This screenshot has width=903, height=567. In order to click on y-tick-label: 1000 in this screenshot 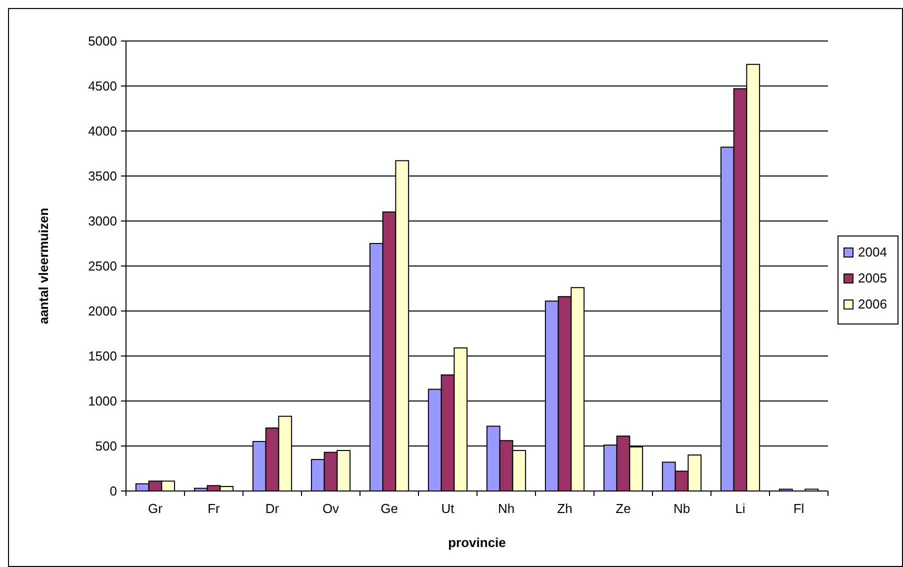, I will do `click(102, 401)`.